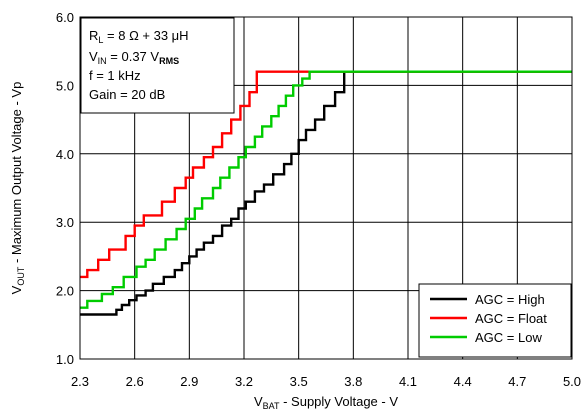 The width and height of the screenshot is (585, 413). Describe the element at coordinates (115, 75) in the screenshot. I see `annotation-line: f = 1 kHz` at that location.